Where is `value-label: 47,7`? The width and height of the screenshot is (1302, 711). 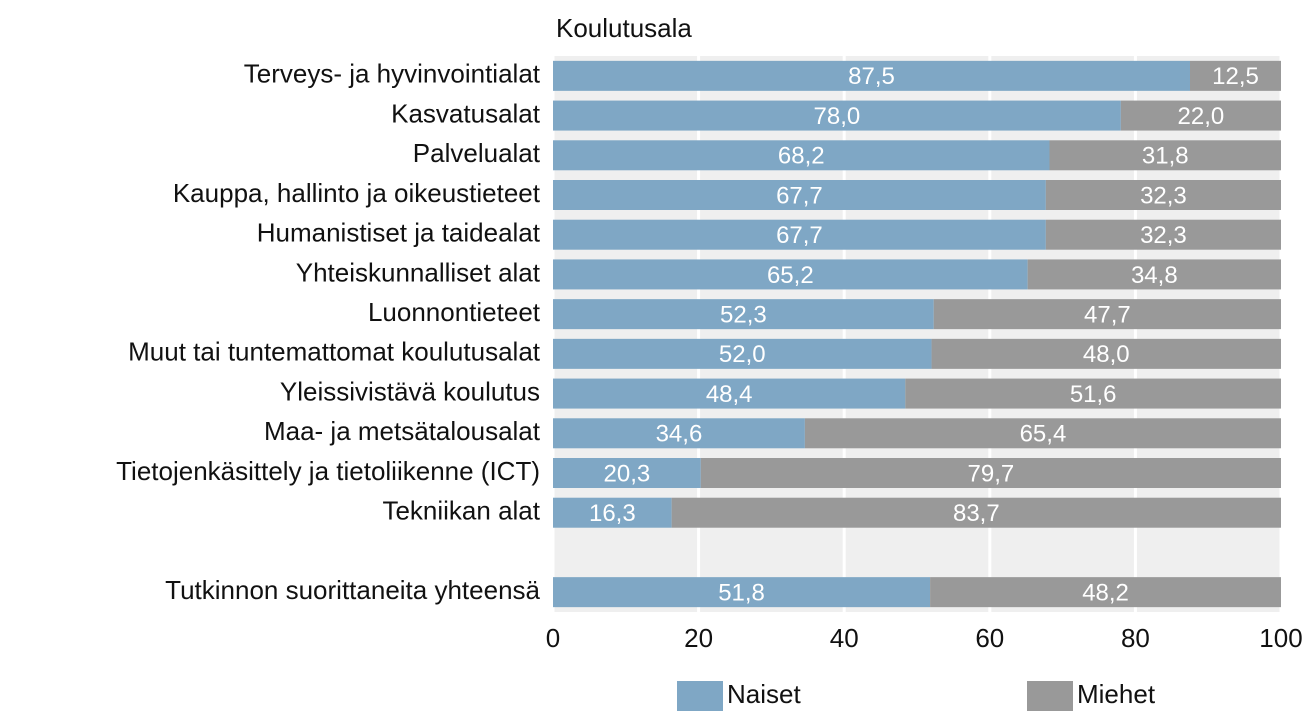 value-label: 47,7 is located at coordinates (1107, 314).